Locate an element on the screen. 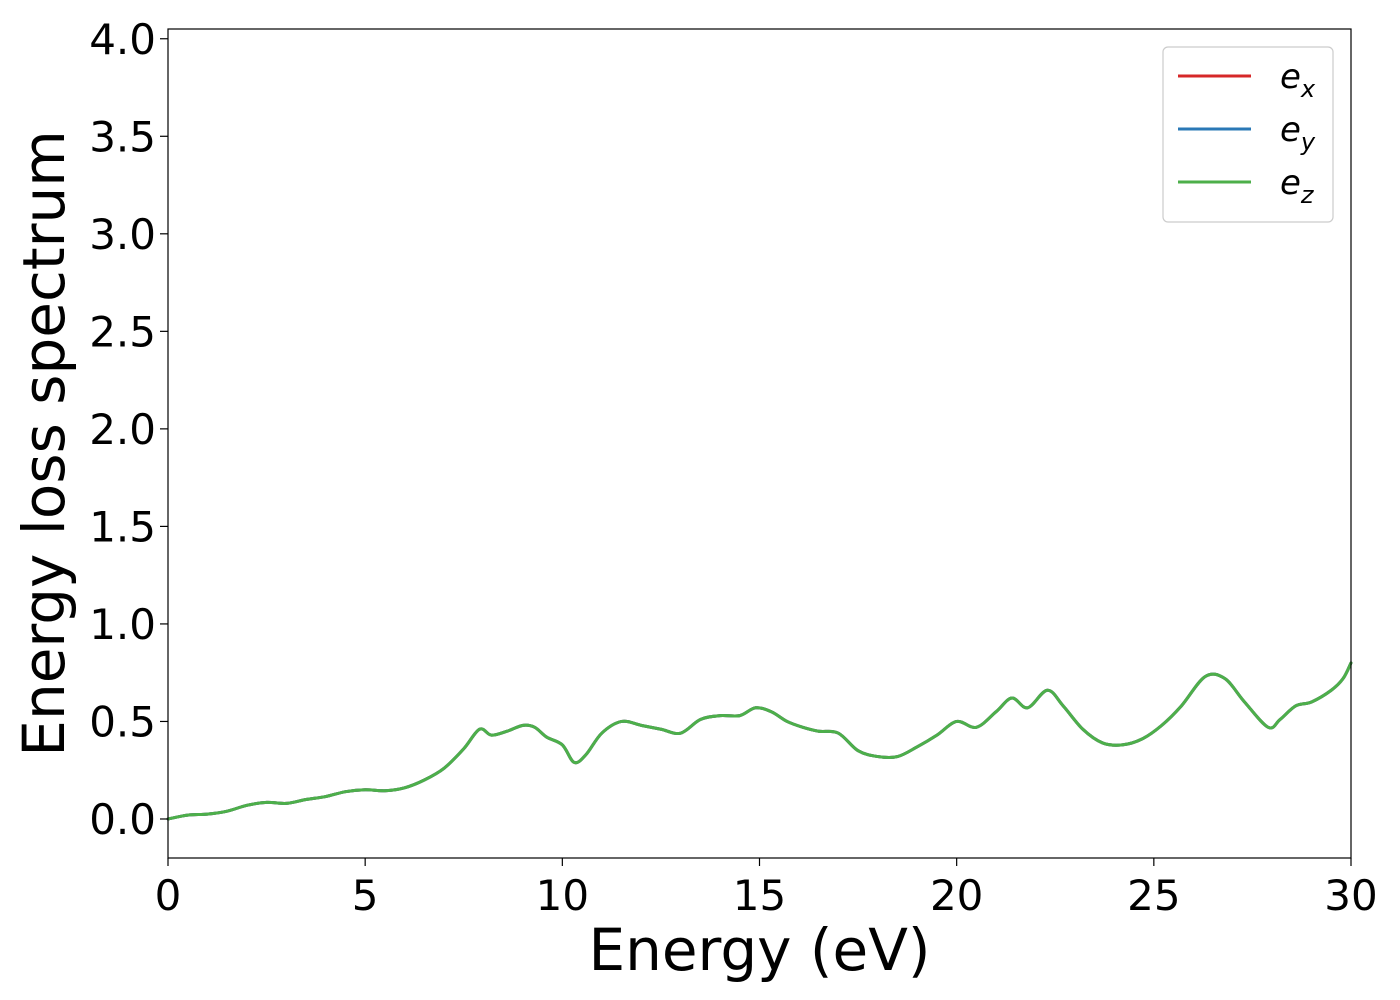  y-tick-label: 0.0 is located at coordinates (122, 819).